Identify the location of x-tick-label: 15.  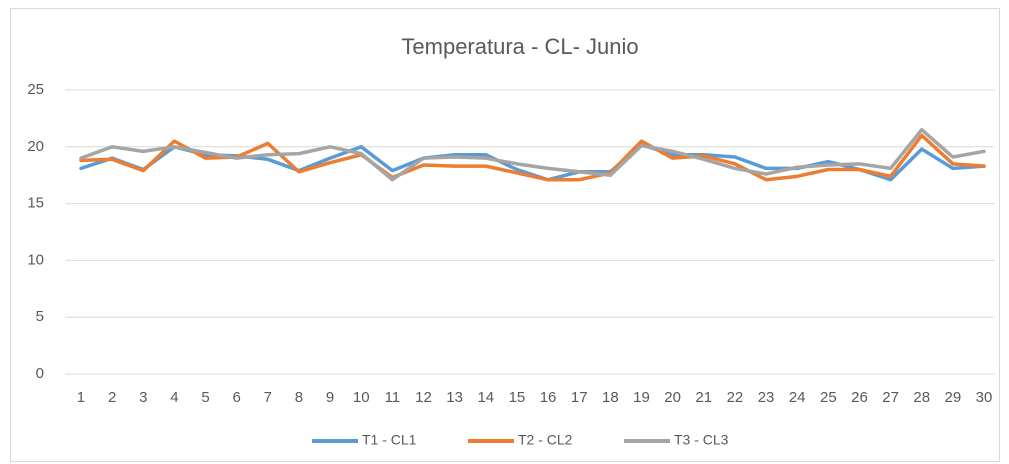
(517, 397).